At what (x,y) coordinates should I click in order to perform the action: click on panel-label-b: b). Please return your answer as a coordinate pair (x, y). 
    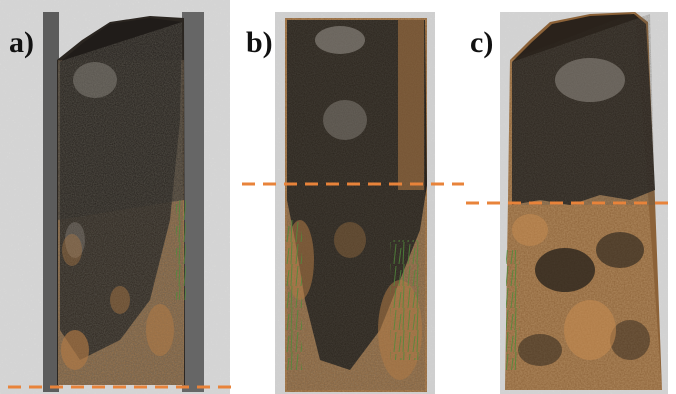
    Looking at the image, I should click on (259, 42).